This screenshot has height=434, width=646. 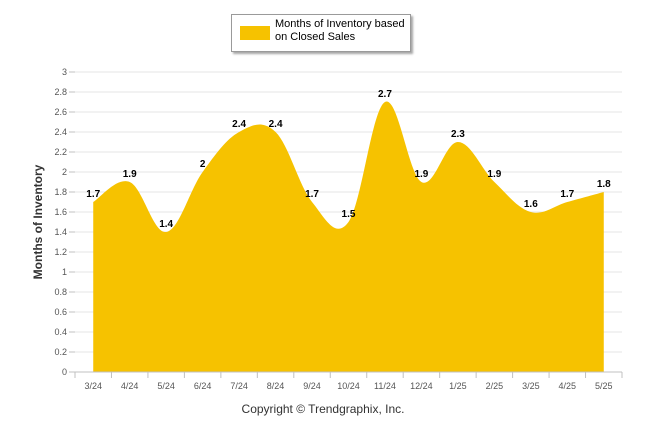 What do you see at coordinates (239, 386) in the screenshot?
I see `x-tick-label: 7/24` at bounding box center [239, 386].